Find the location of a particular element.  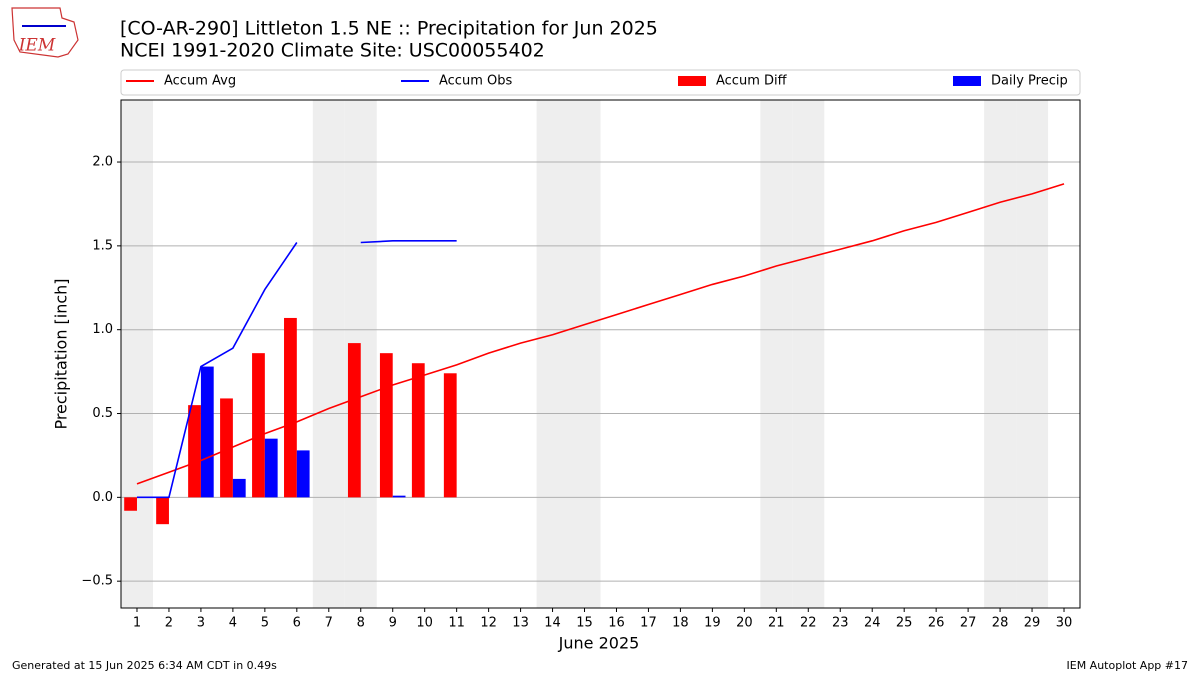

x-tick-label: 7 is located at coordinates (329, 623).